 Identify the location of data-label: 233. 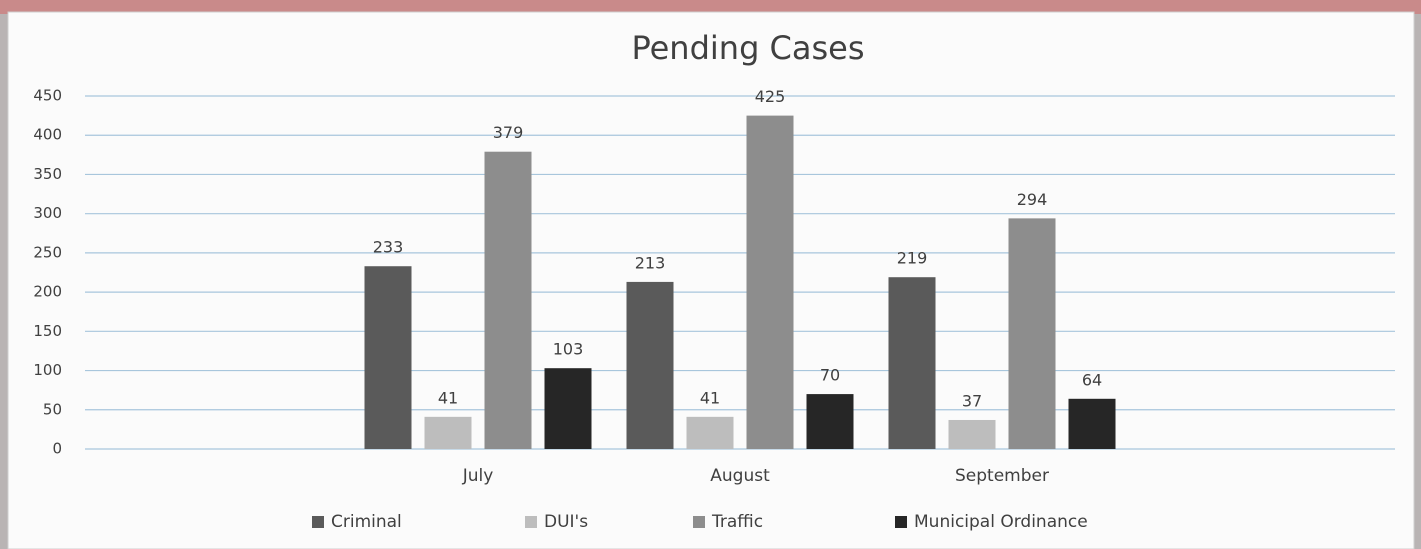
(388, 247).